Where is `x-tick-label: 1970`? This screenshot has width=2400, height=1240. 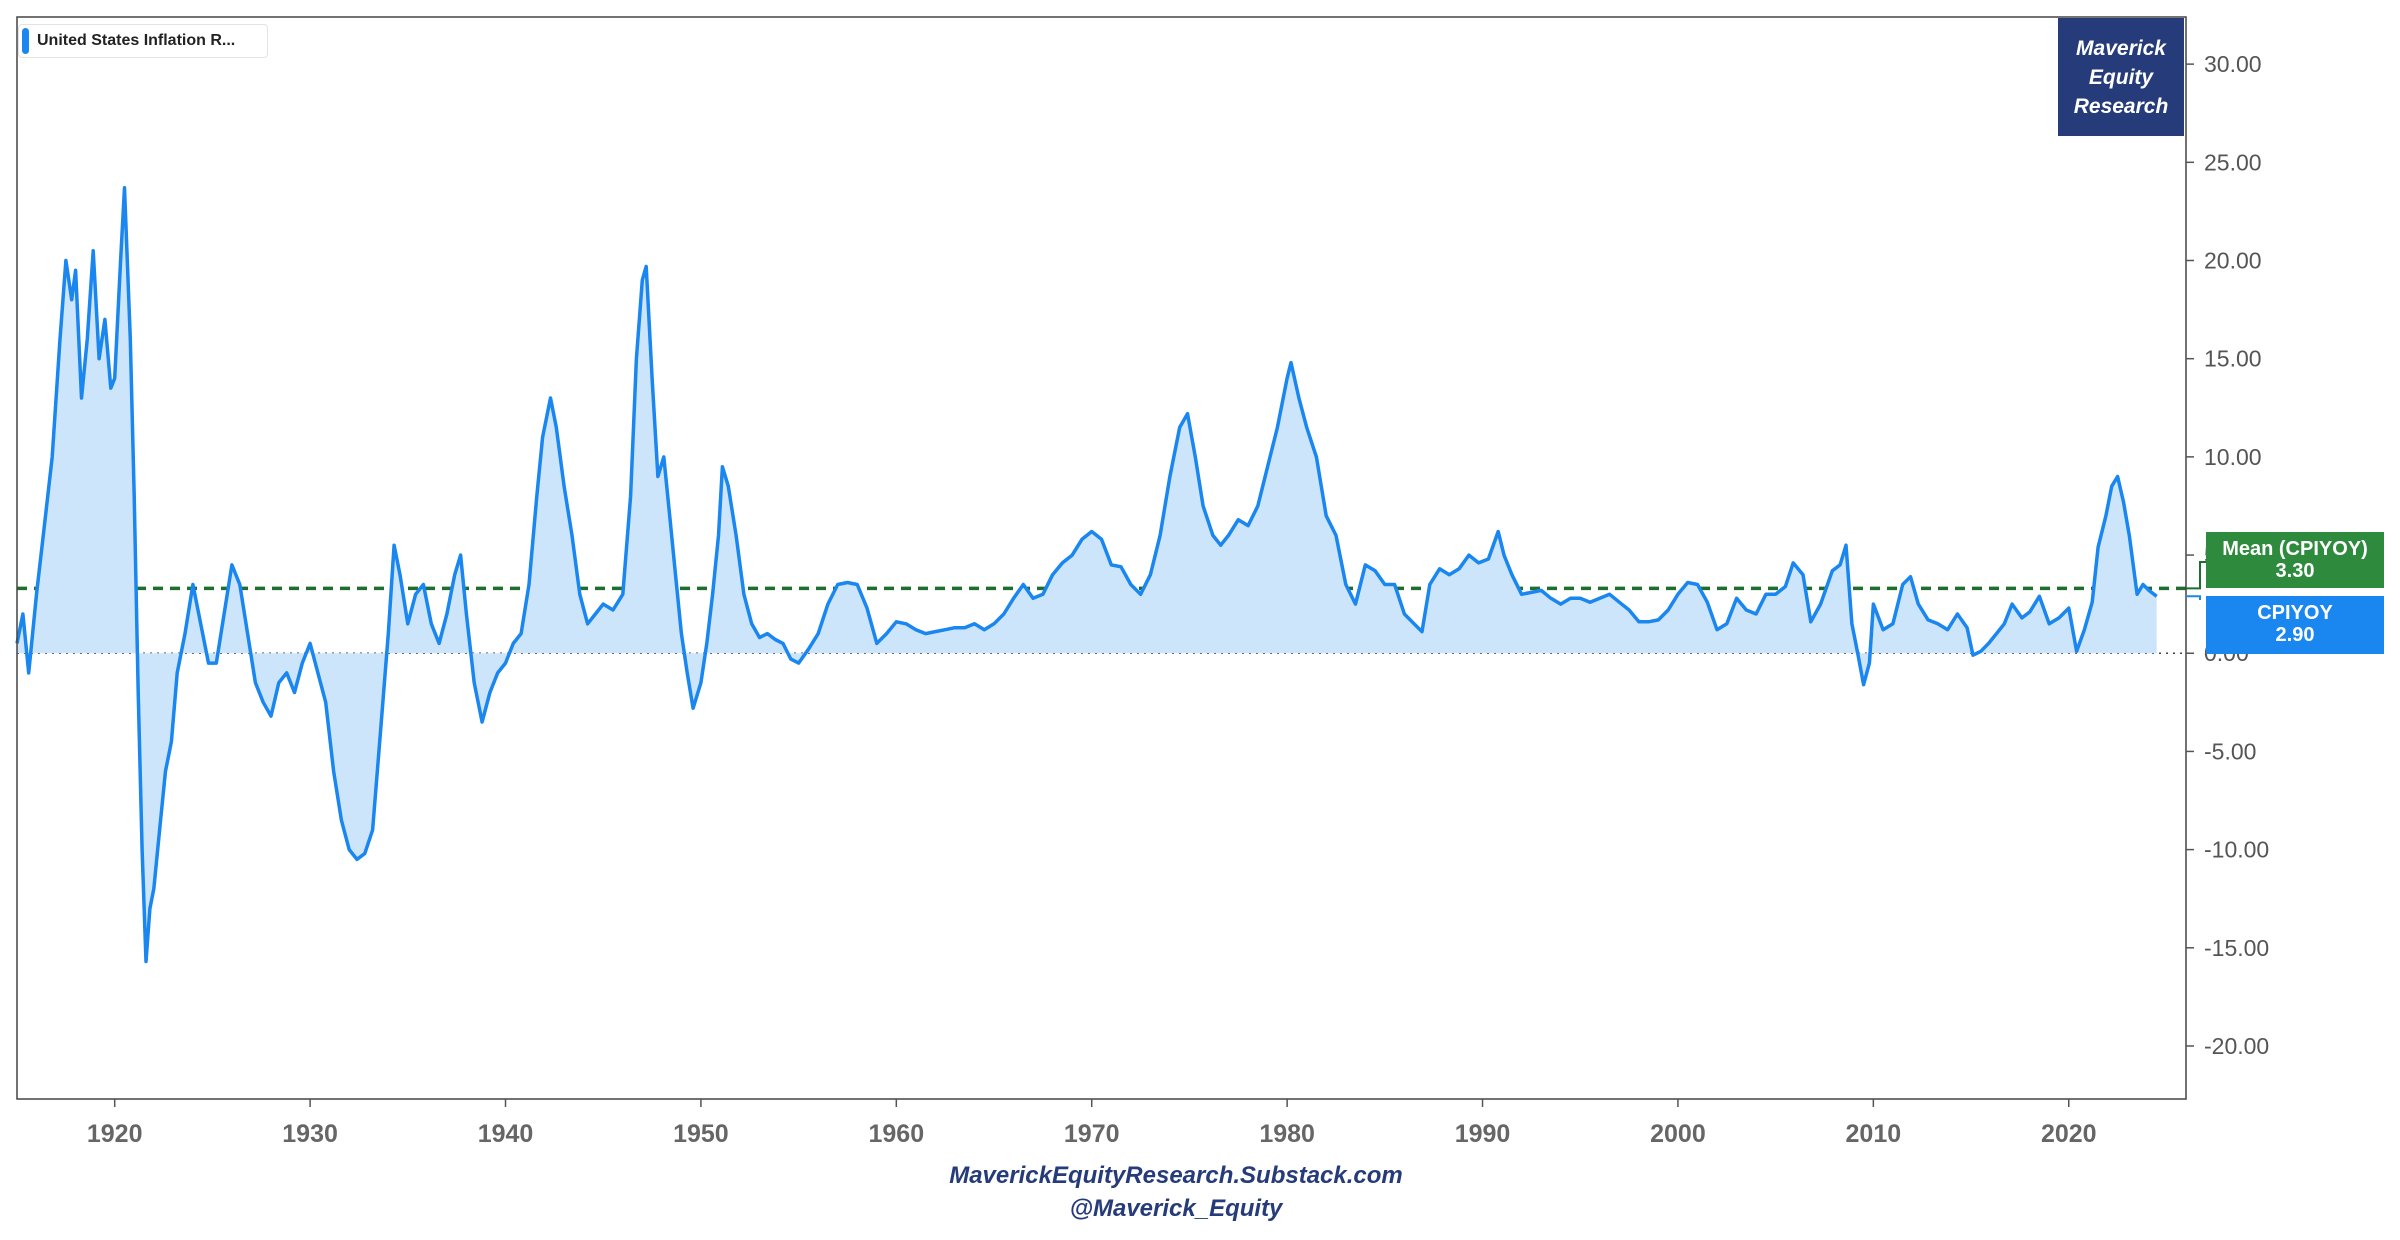 x-tick-label: 1970 is located at coordinates (1092, 1134).